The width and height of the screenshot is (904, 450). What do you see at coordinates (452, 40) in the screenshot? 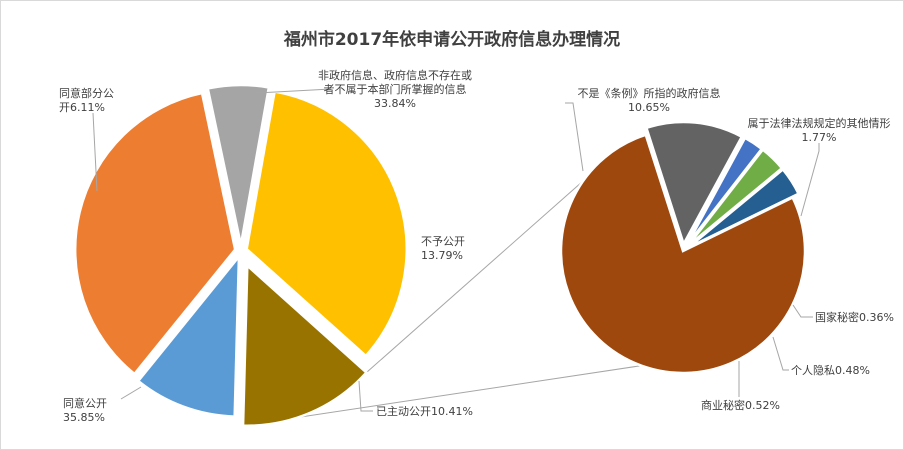
I see `chart-title: 福州市2017年依申请公开政府信息办理情况` at bounding box center [452, 40].